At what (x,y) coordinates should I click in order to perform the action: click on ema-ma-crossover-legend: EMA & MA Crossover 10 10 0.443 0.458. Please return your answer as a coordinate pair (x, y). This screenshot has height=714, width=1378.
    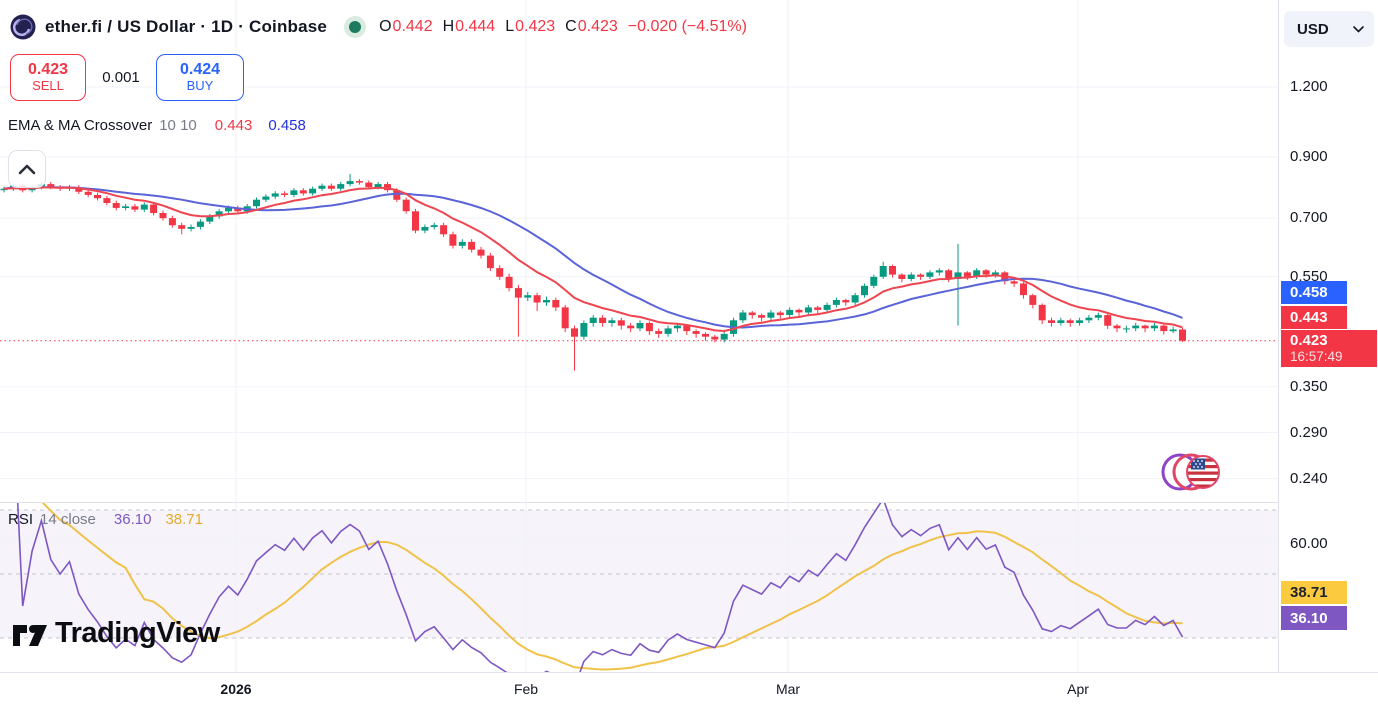
    Looking at the image, I should click on (157, 125).